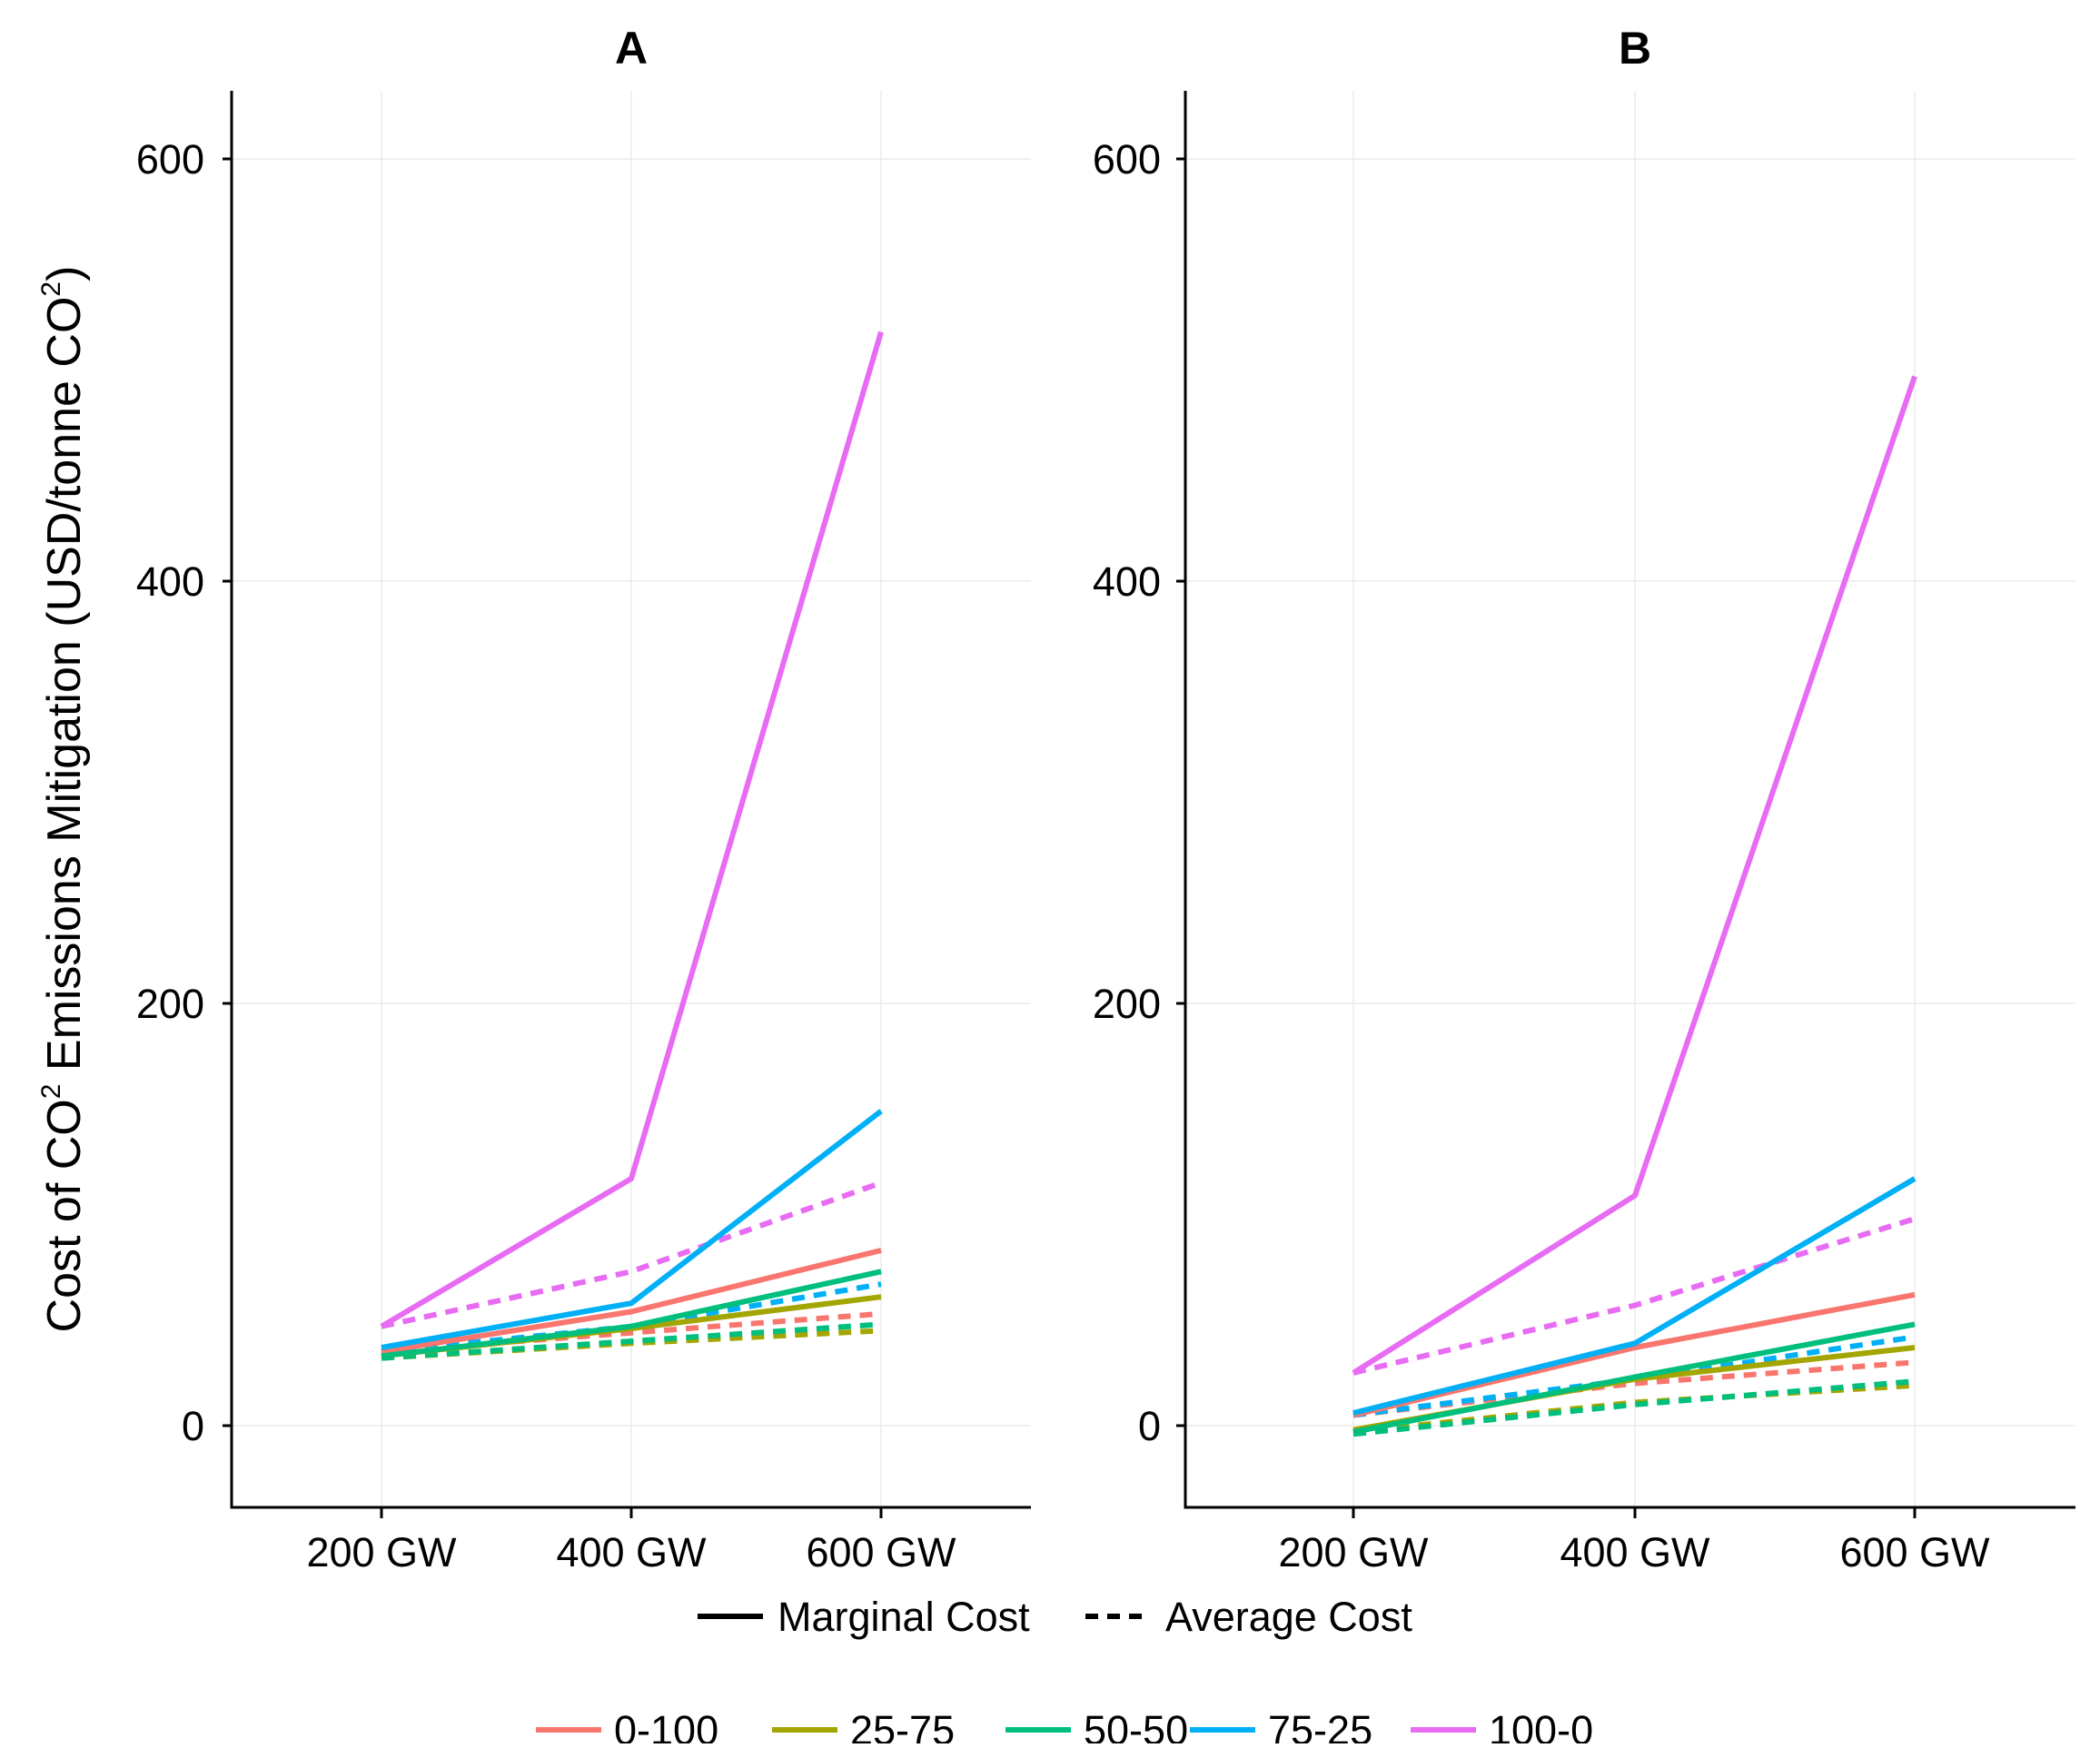  What do you see at coordinates (902, 1725) in the screenshot?
I see `legend-label: 25-75` at bounding box center [902, 1725].